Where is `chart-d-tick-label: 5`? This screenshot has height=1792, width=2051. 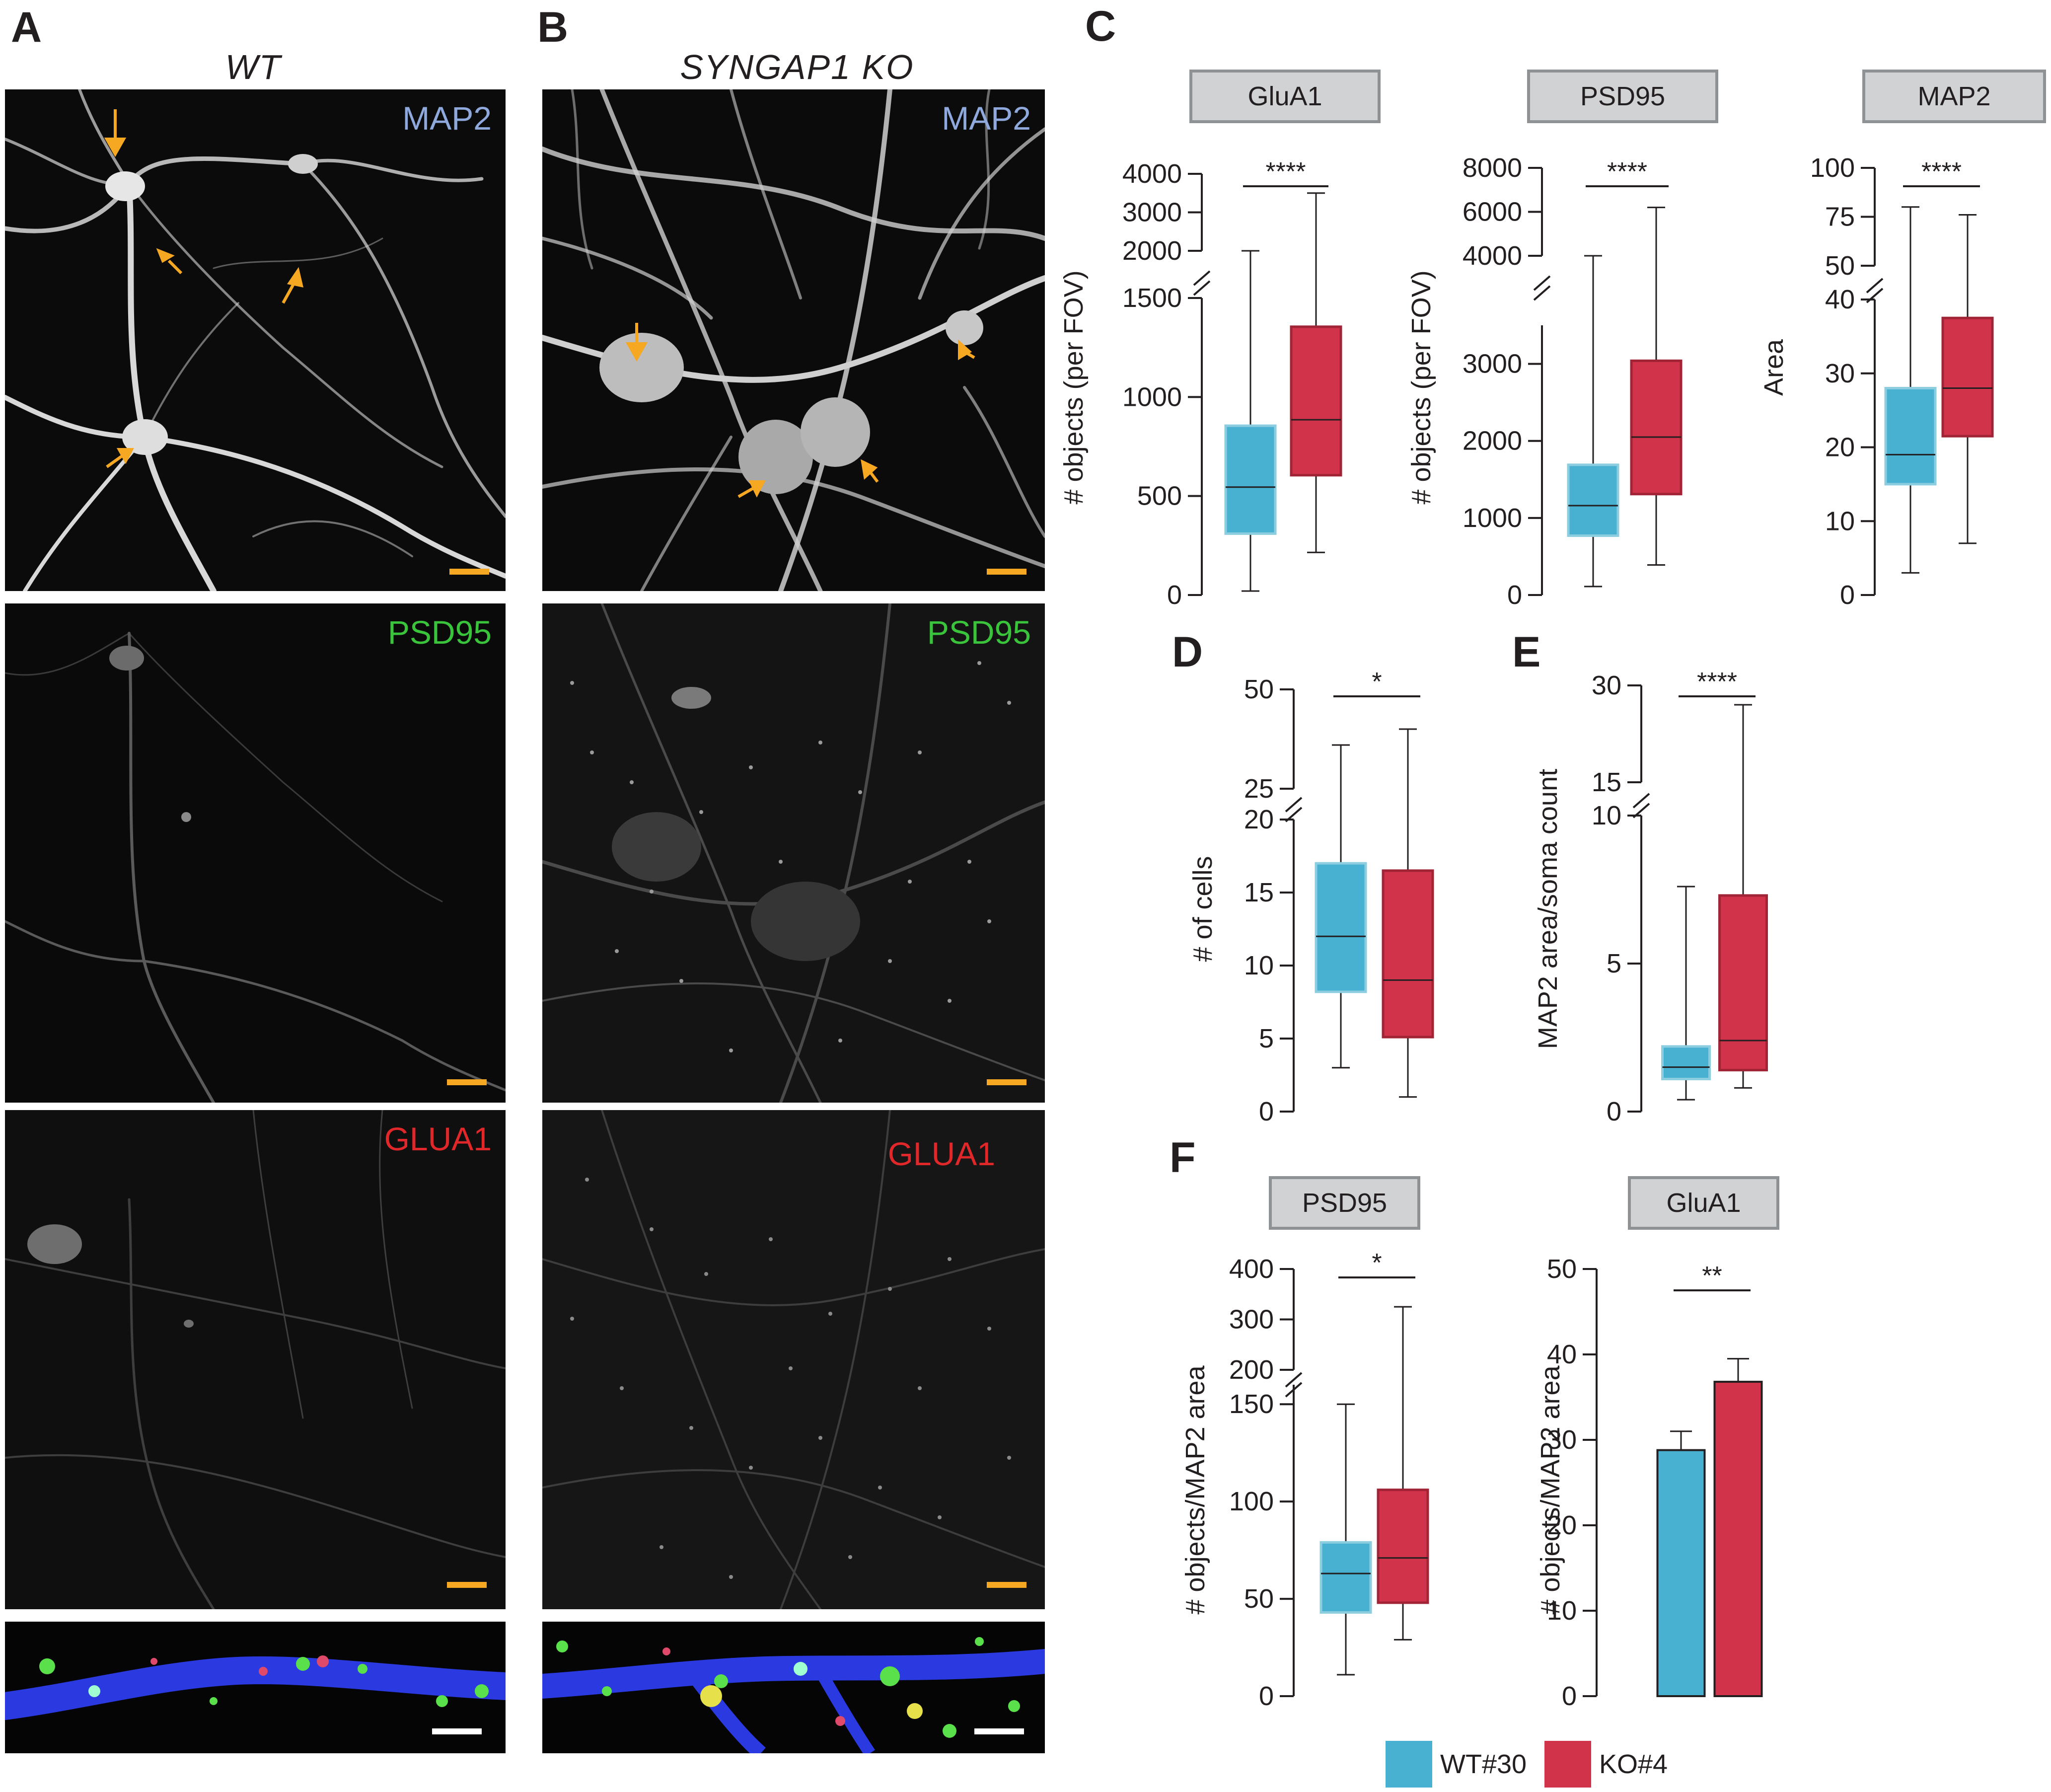
chart-d-tick-label: 5 is located at coordinates (1266, 1039).